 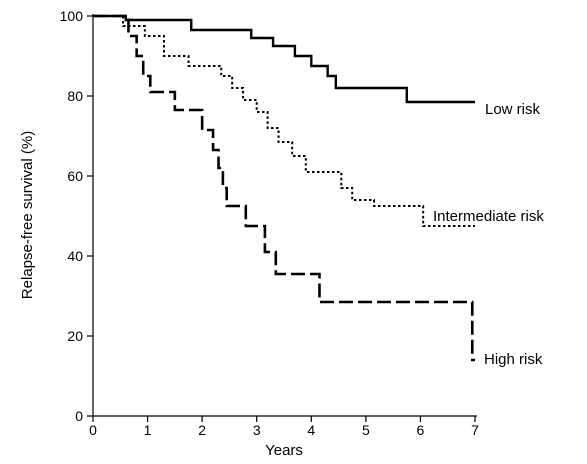 What do you see at coordinates (284, 59) in the screenshot?
I see `series-line-low-risk` at bounding box center [284, 59].